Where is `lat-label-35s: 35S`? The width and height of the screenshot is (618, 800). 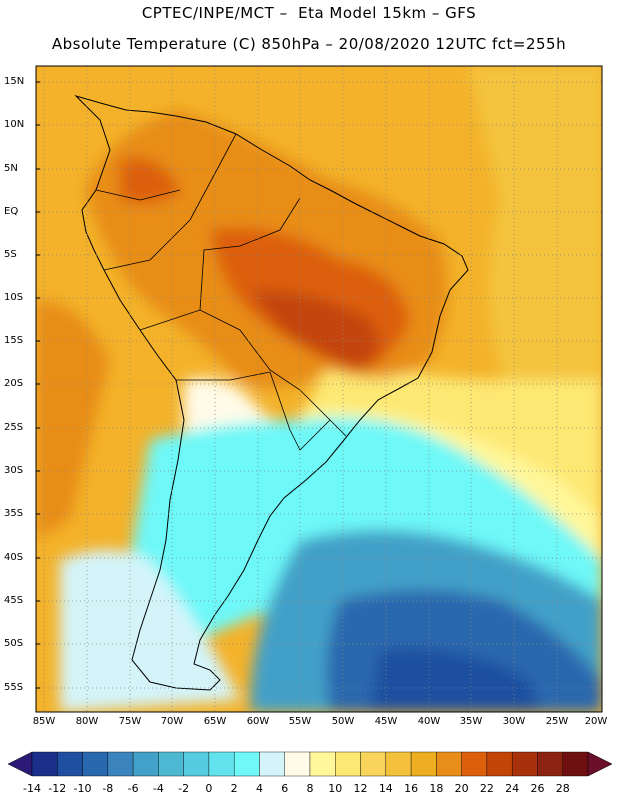 lat-label-35s: 35S is located at coordinates (14, 513).